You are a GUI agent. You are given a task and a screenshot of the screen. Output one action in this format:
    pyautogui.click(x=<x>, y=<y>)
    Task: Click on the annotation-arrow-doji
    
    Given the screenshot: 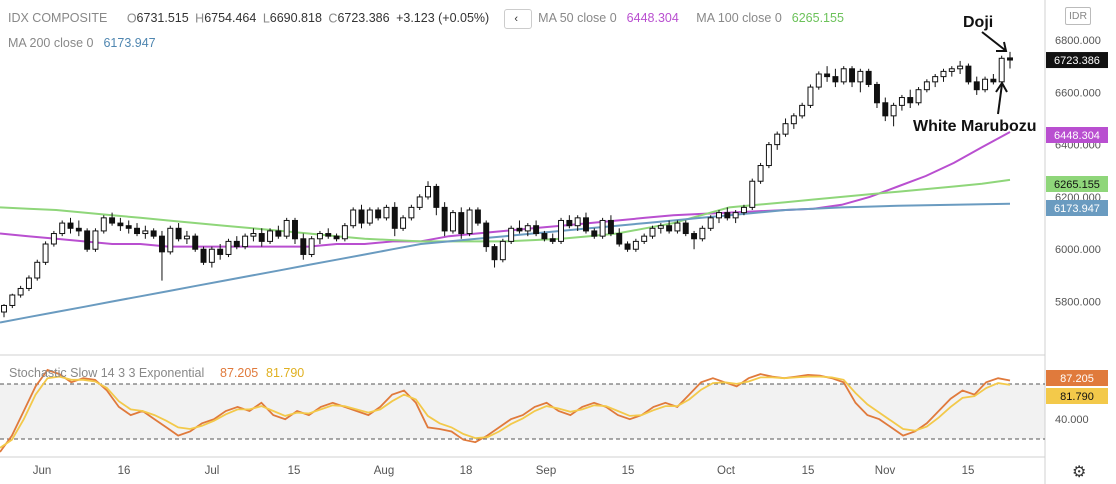 What is the action you would take?
    pyautogui.click(x=994, y=41)
    